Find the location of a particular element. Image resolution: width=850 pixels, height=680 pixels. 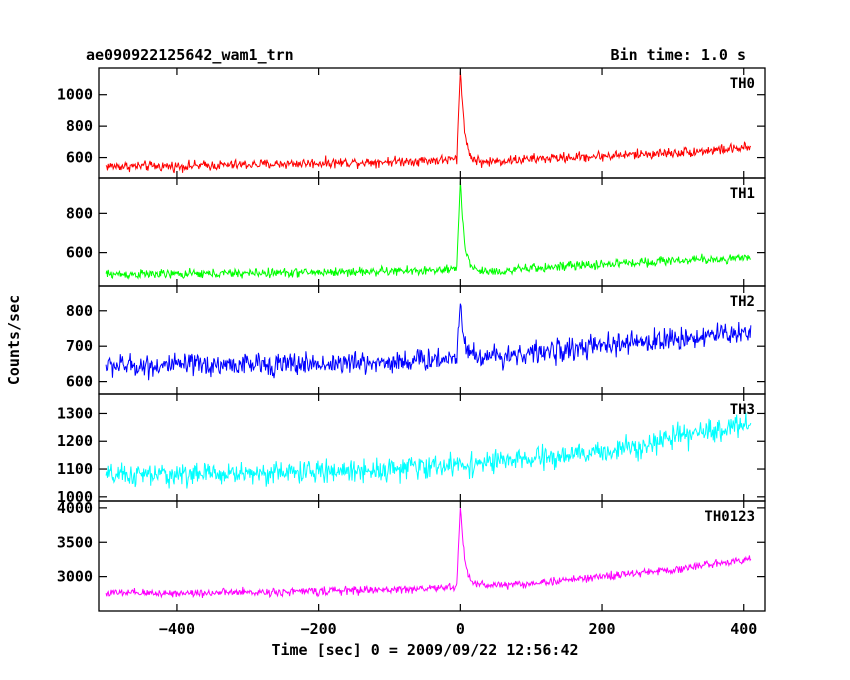

x-axis: −400 −200 0 200 400 is located at coordinates (458, 629).